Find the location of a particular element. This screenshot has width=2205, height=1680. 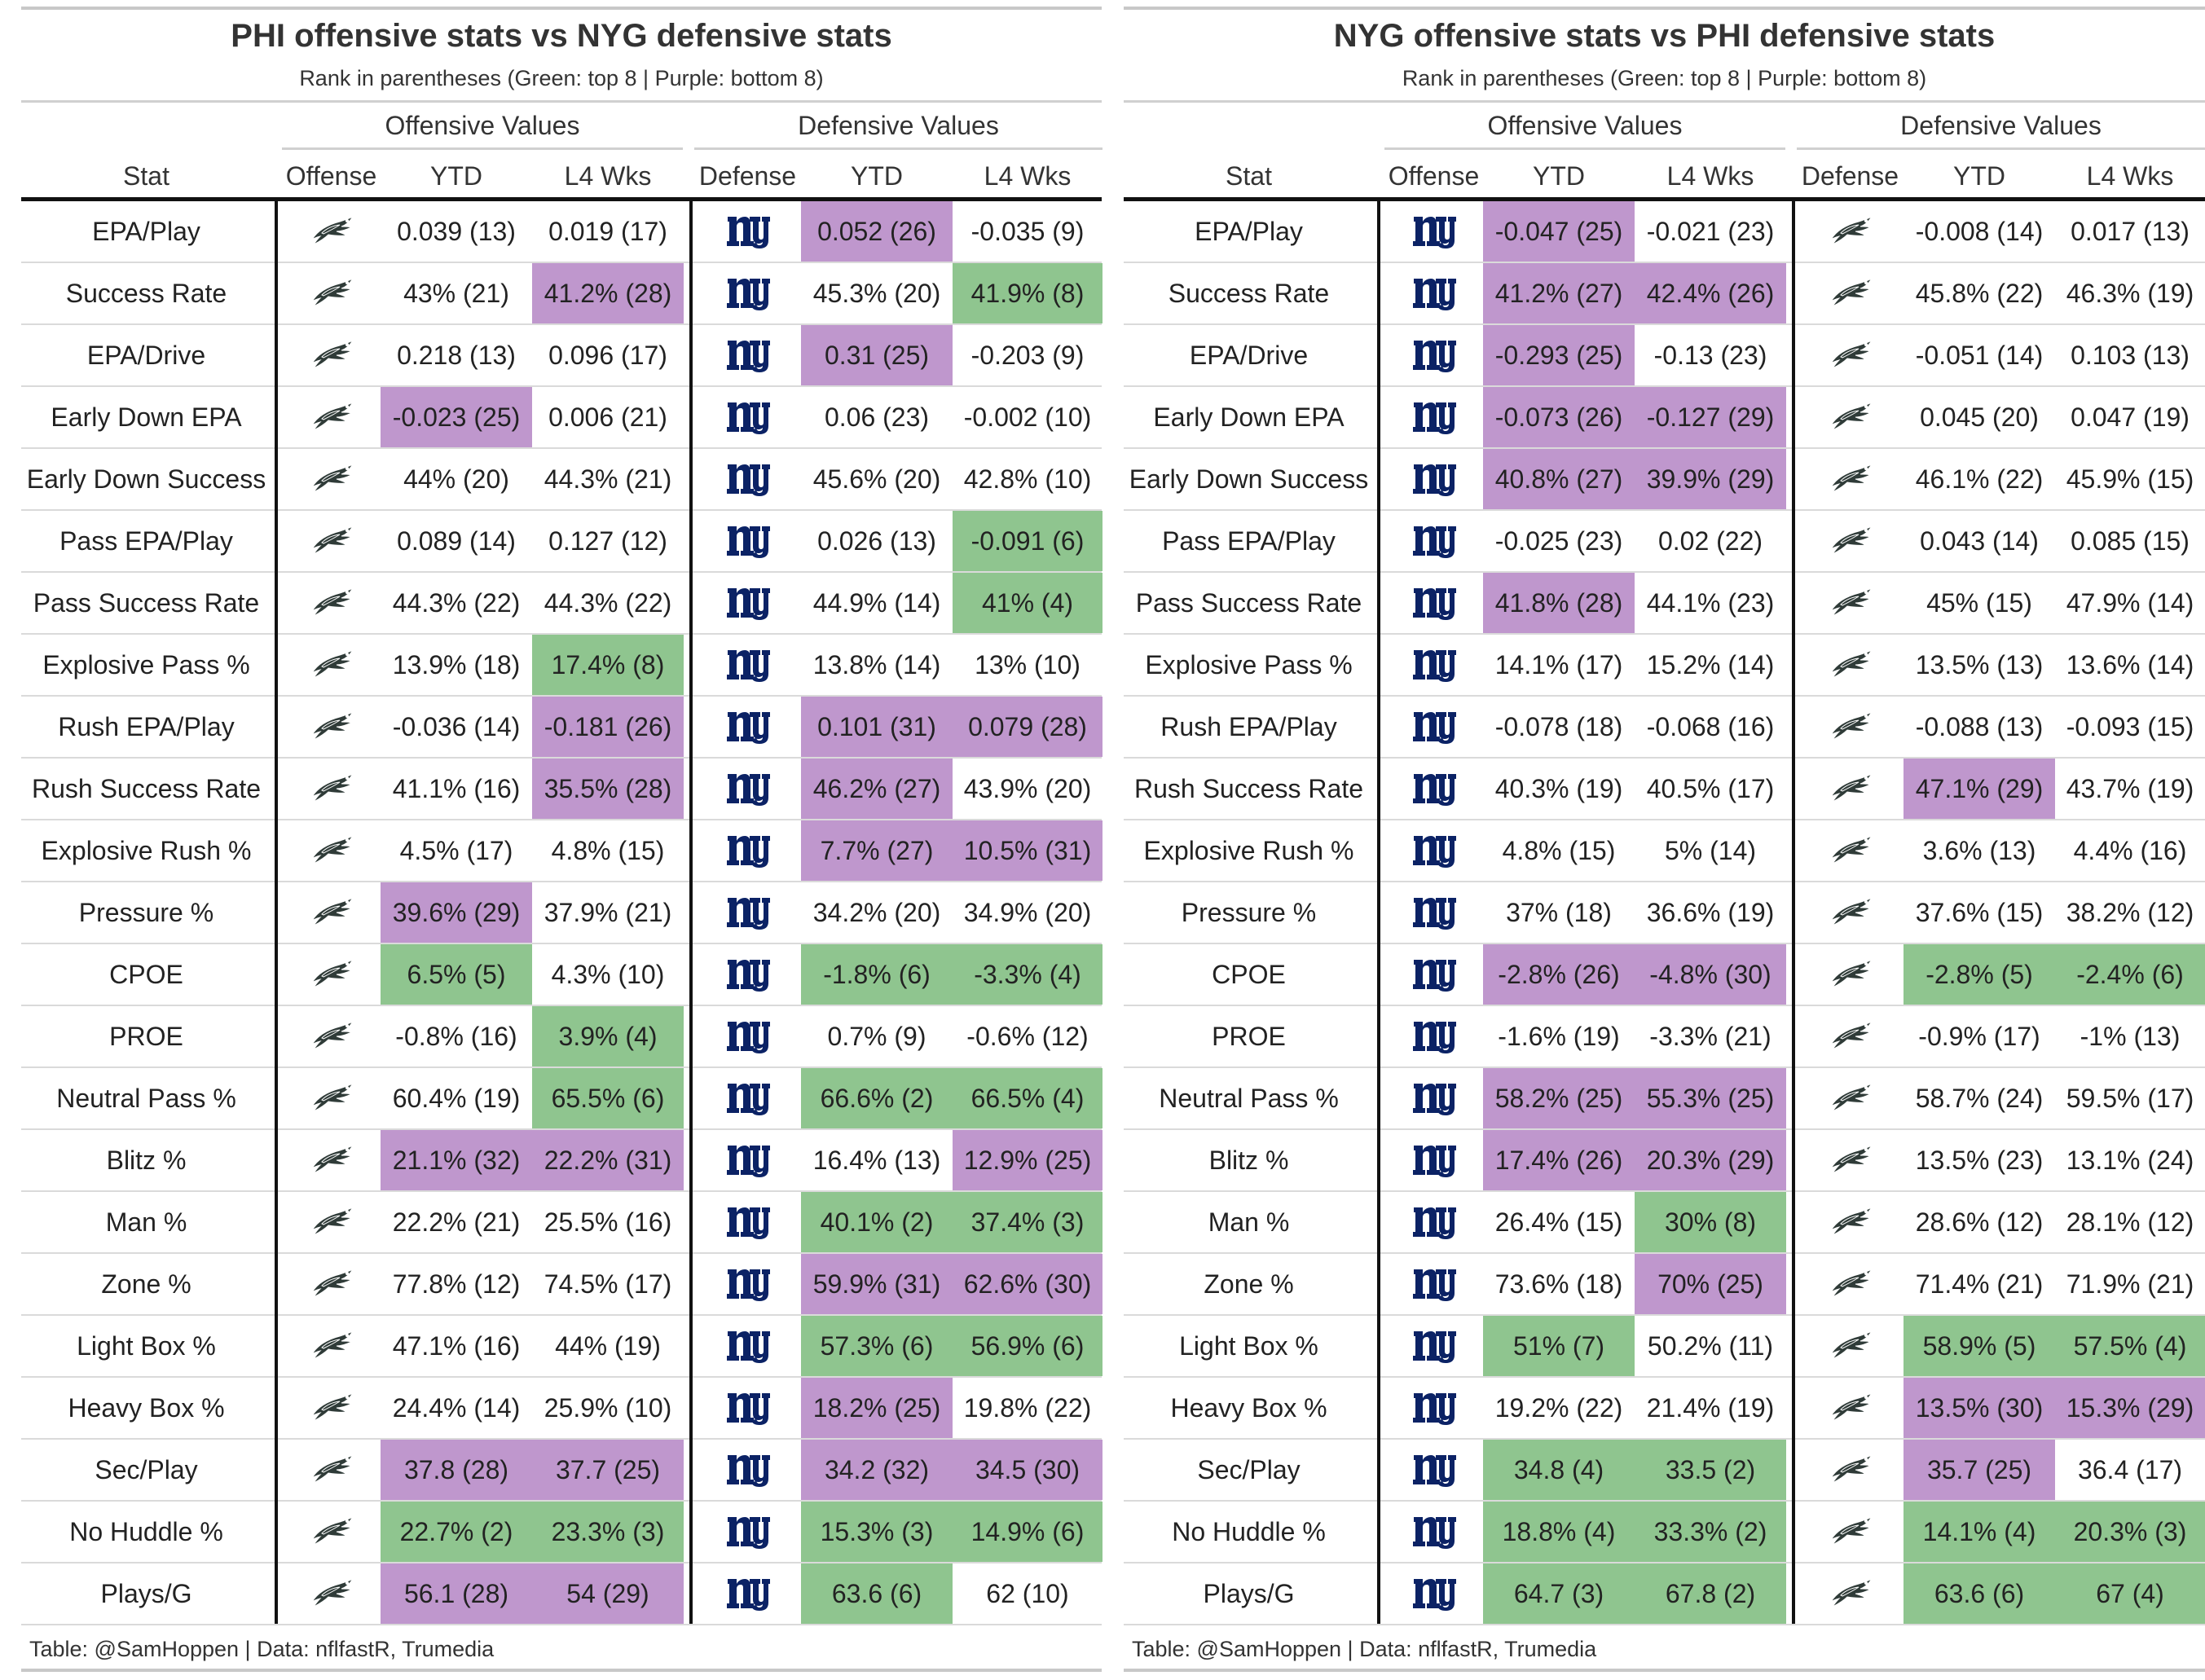

value-cell: 4.4% (16) is located at coordinates (2130, 850).